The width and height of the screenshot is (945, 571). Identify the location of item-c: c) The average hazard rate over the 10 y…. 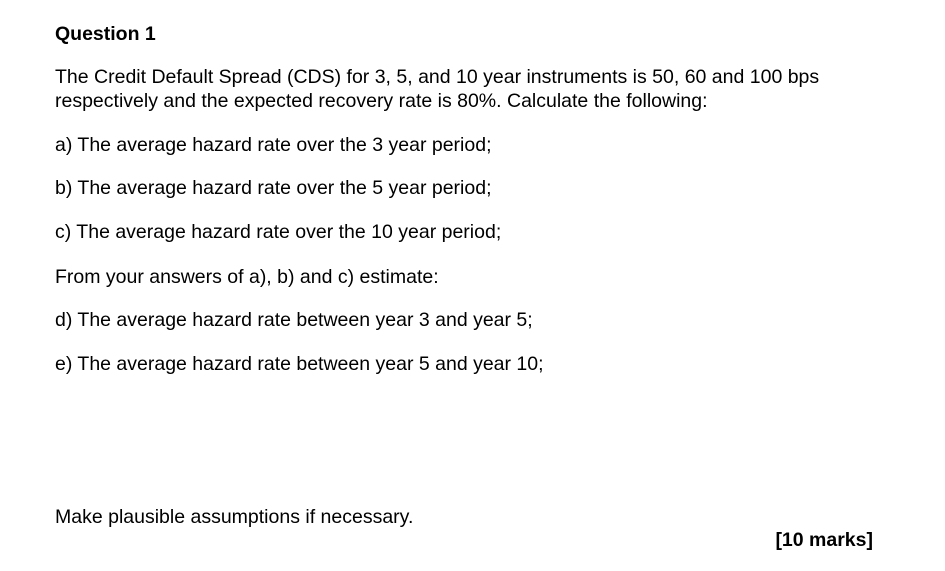
(278, 232).